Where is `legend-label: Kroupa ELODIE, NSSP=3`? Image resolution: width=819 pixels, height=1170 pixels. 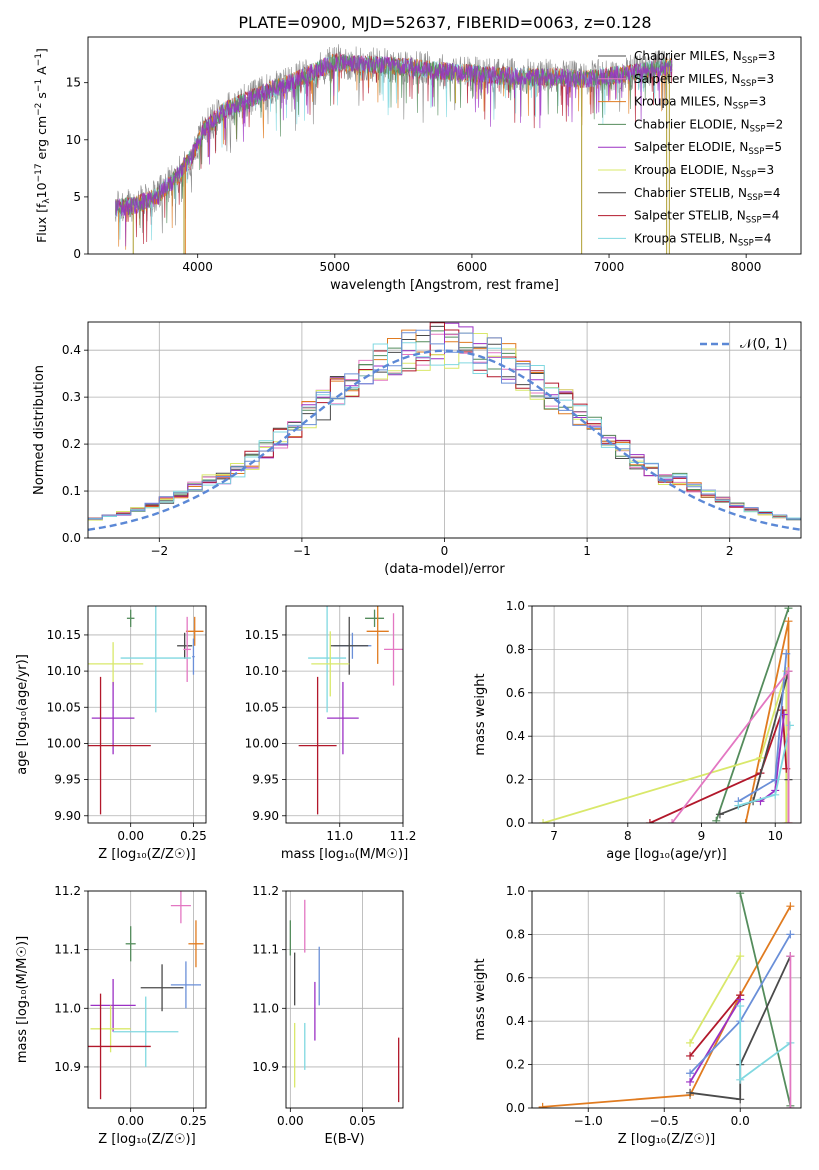
legend-label: Kroupa ELODIE, NSSP=3 is located at coordinates (704, 171).